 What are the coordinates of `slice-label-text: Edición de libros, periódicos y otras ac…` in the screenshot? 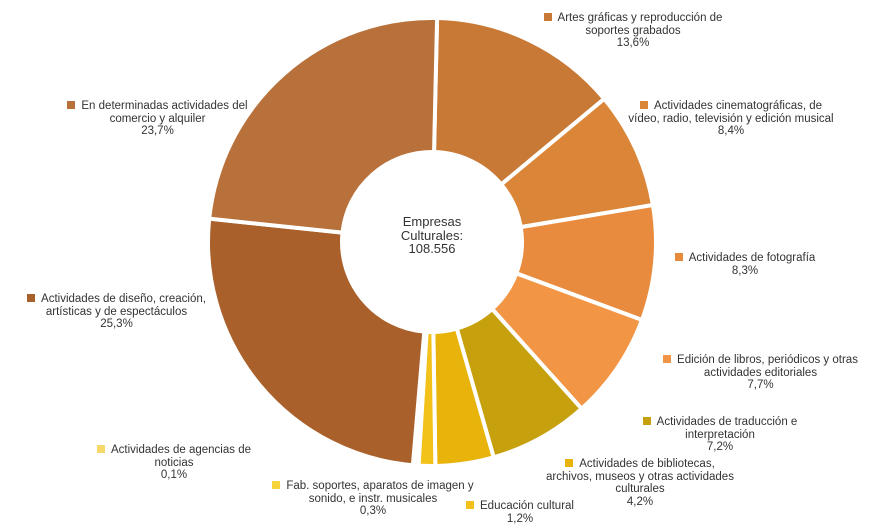 It's located at (767, 366).